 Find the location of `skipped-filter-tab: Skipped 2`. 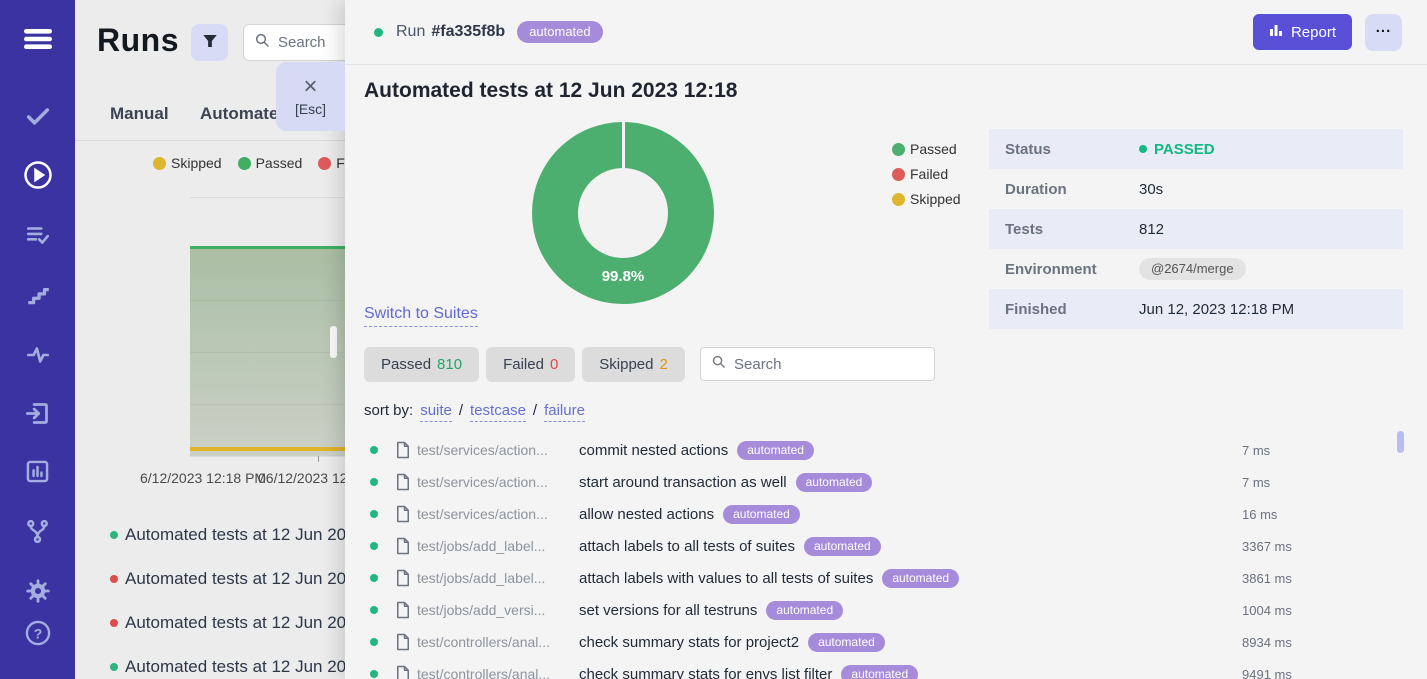

skipped-filter-tab: Skipped 2 is located at coordinates (633, 364).